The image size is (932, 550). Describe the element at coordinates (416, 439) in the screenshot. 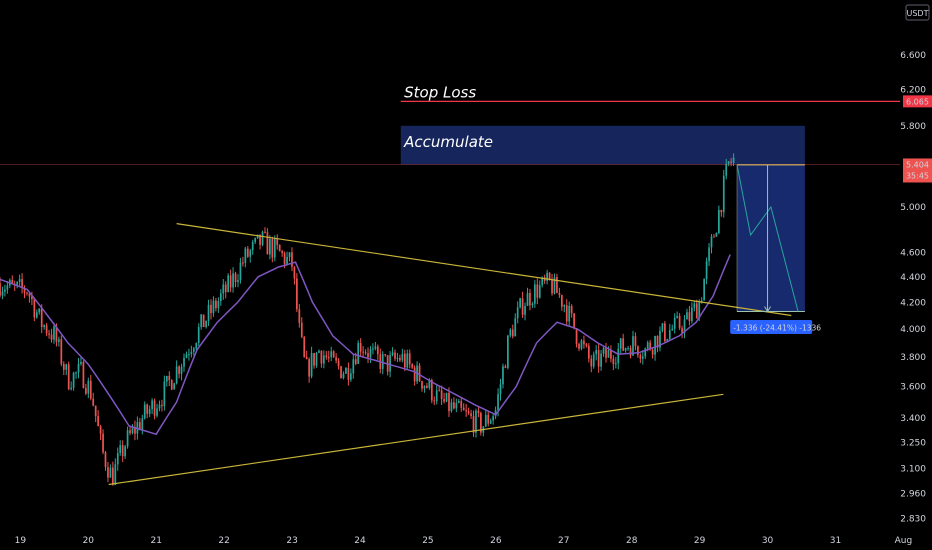

I see `support-trendline` at that location.